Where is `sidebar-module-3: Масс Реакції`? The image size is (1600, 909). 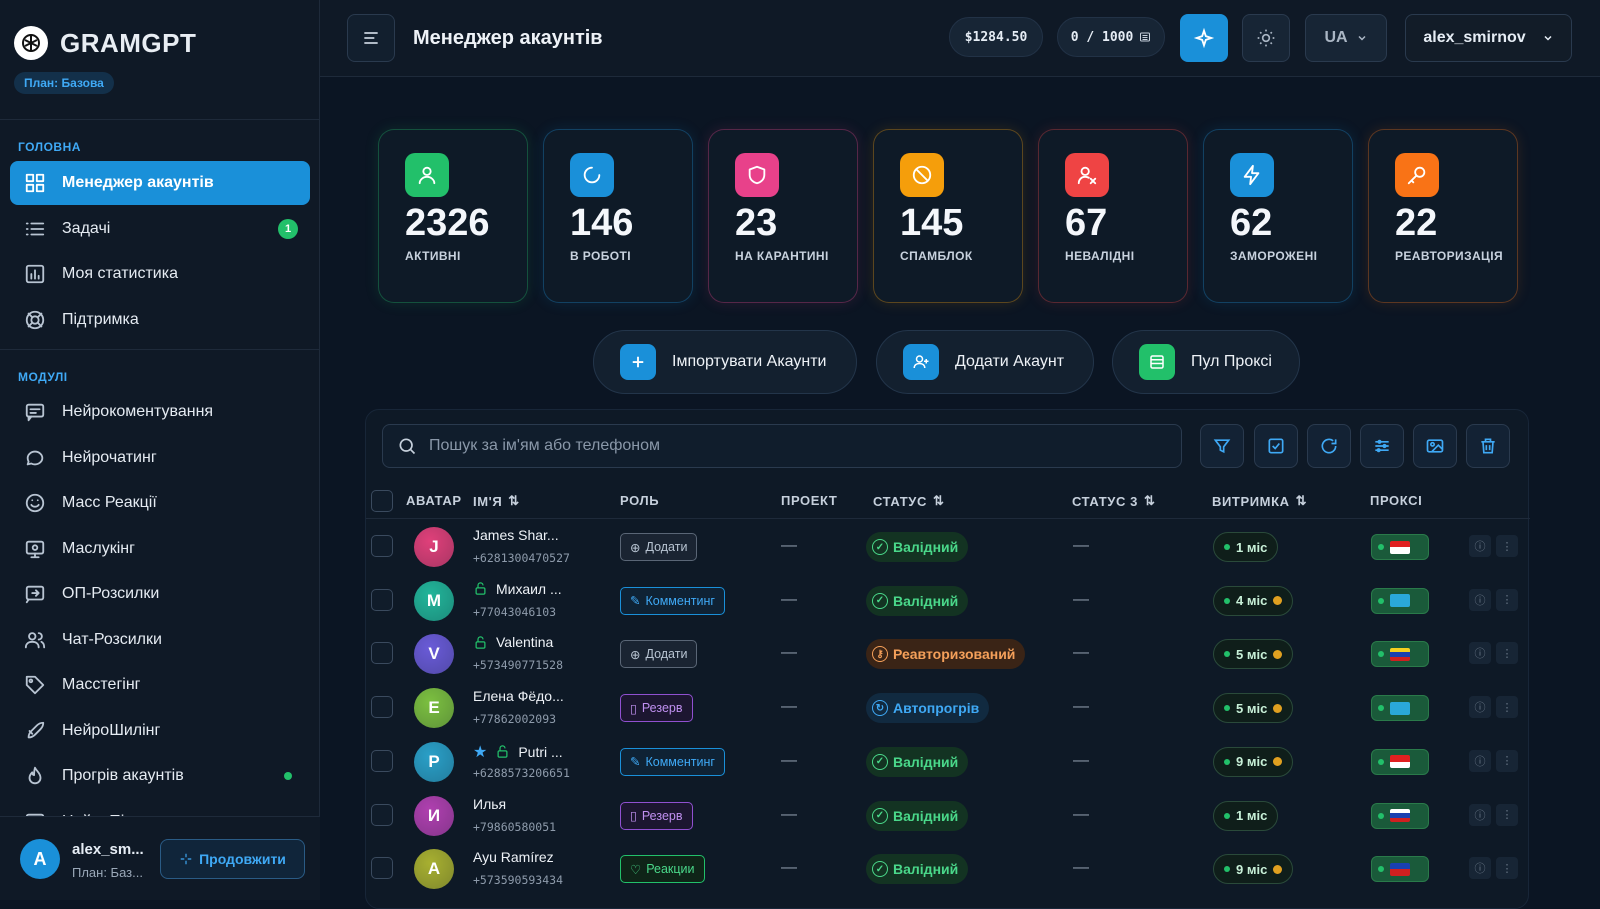 sidebar-module-3: Масс Реакції is located at coordinates (160, 503).